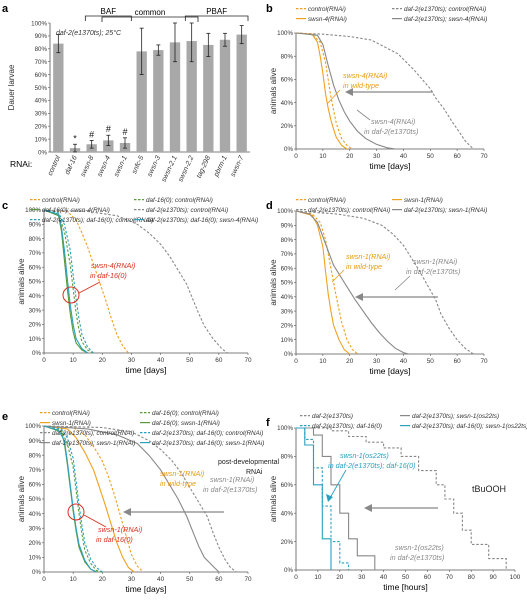 Image resolution: width=527 pixels, height=604 pixels. What do you see at coordinates (54, 165) in the screenshot?
I see `category-label: control` at bounding box center [54, 165].